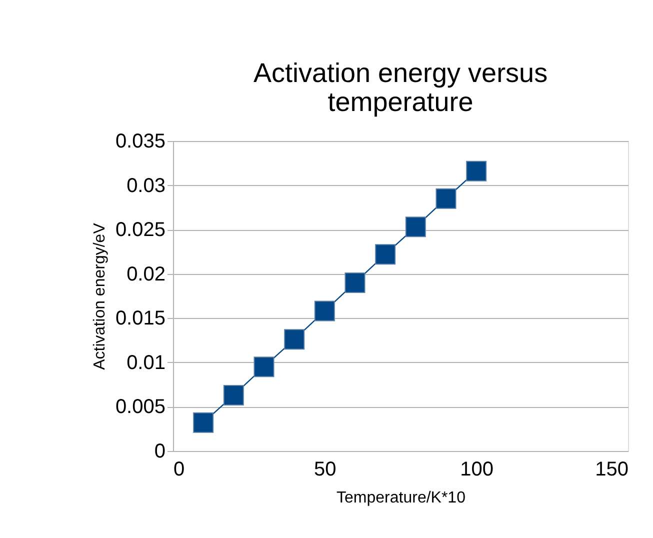 The height and width of the screenshot is (538, 653). Describe the element at coordinates (146, 363) in the screenshot. I see `y-tick-label: 0.01` at that location.